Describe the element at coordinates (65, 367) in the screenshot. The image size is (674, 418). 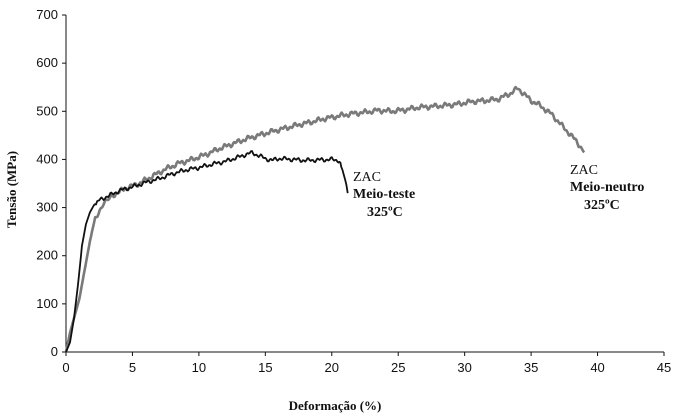
I see `x-tick-label: 0` at that location.